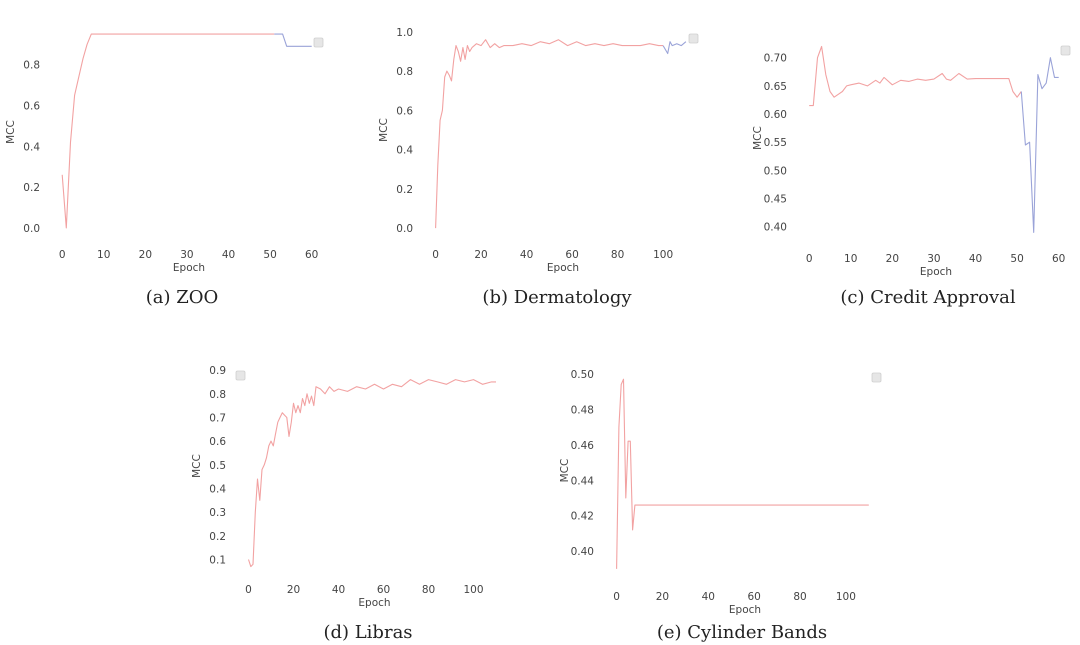 This screenshot has height=645, width=1080. What do you see at coordinates (217, 418) in the screenshot?
I see `y-tick-label: 0.7` at bounding box center [217, 418].